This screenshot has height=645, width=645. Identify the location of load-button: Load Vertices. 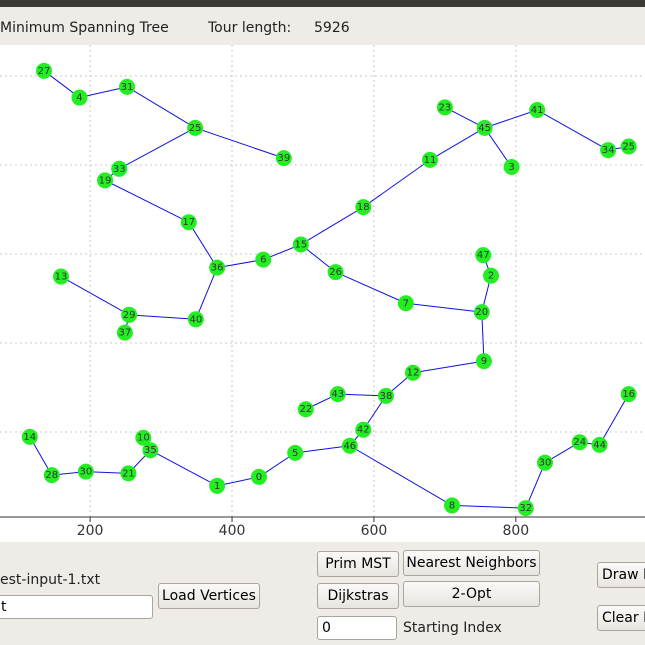
(209, 596).